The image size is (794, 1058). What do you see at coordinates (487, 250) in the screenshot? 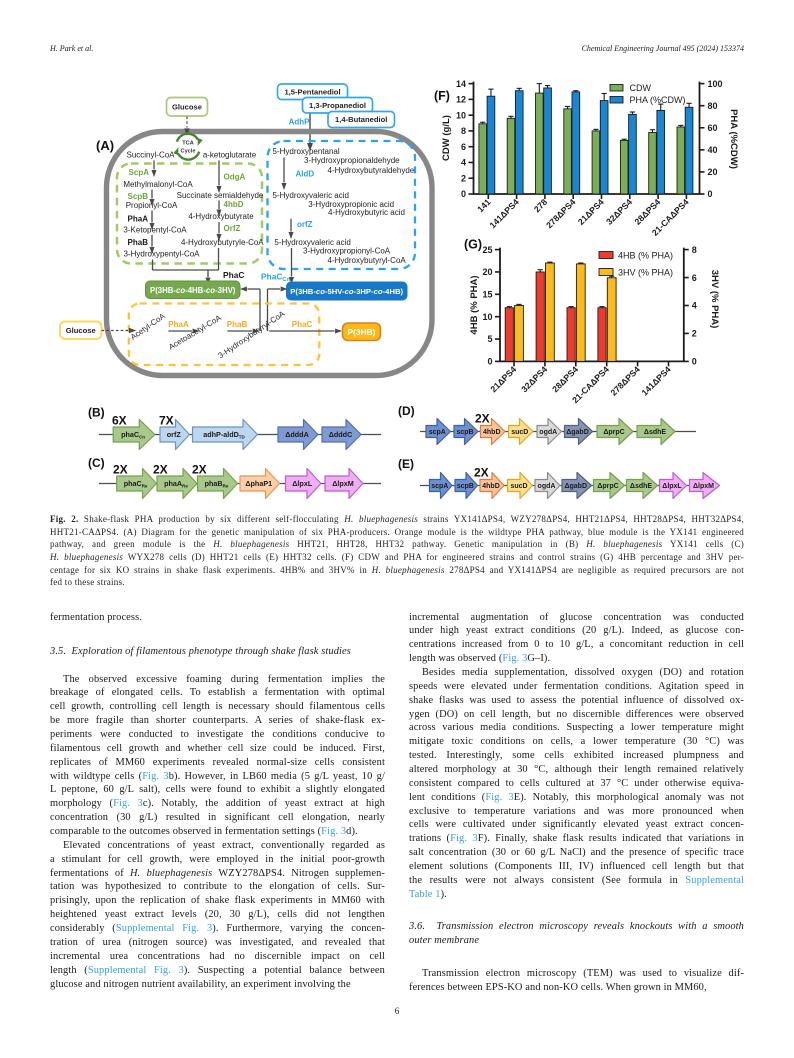
I see `svg-text: 25` at bounding box center [487, 250].